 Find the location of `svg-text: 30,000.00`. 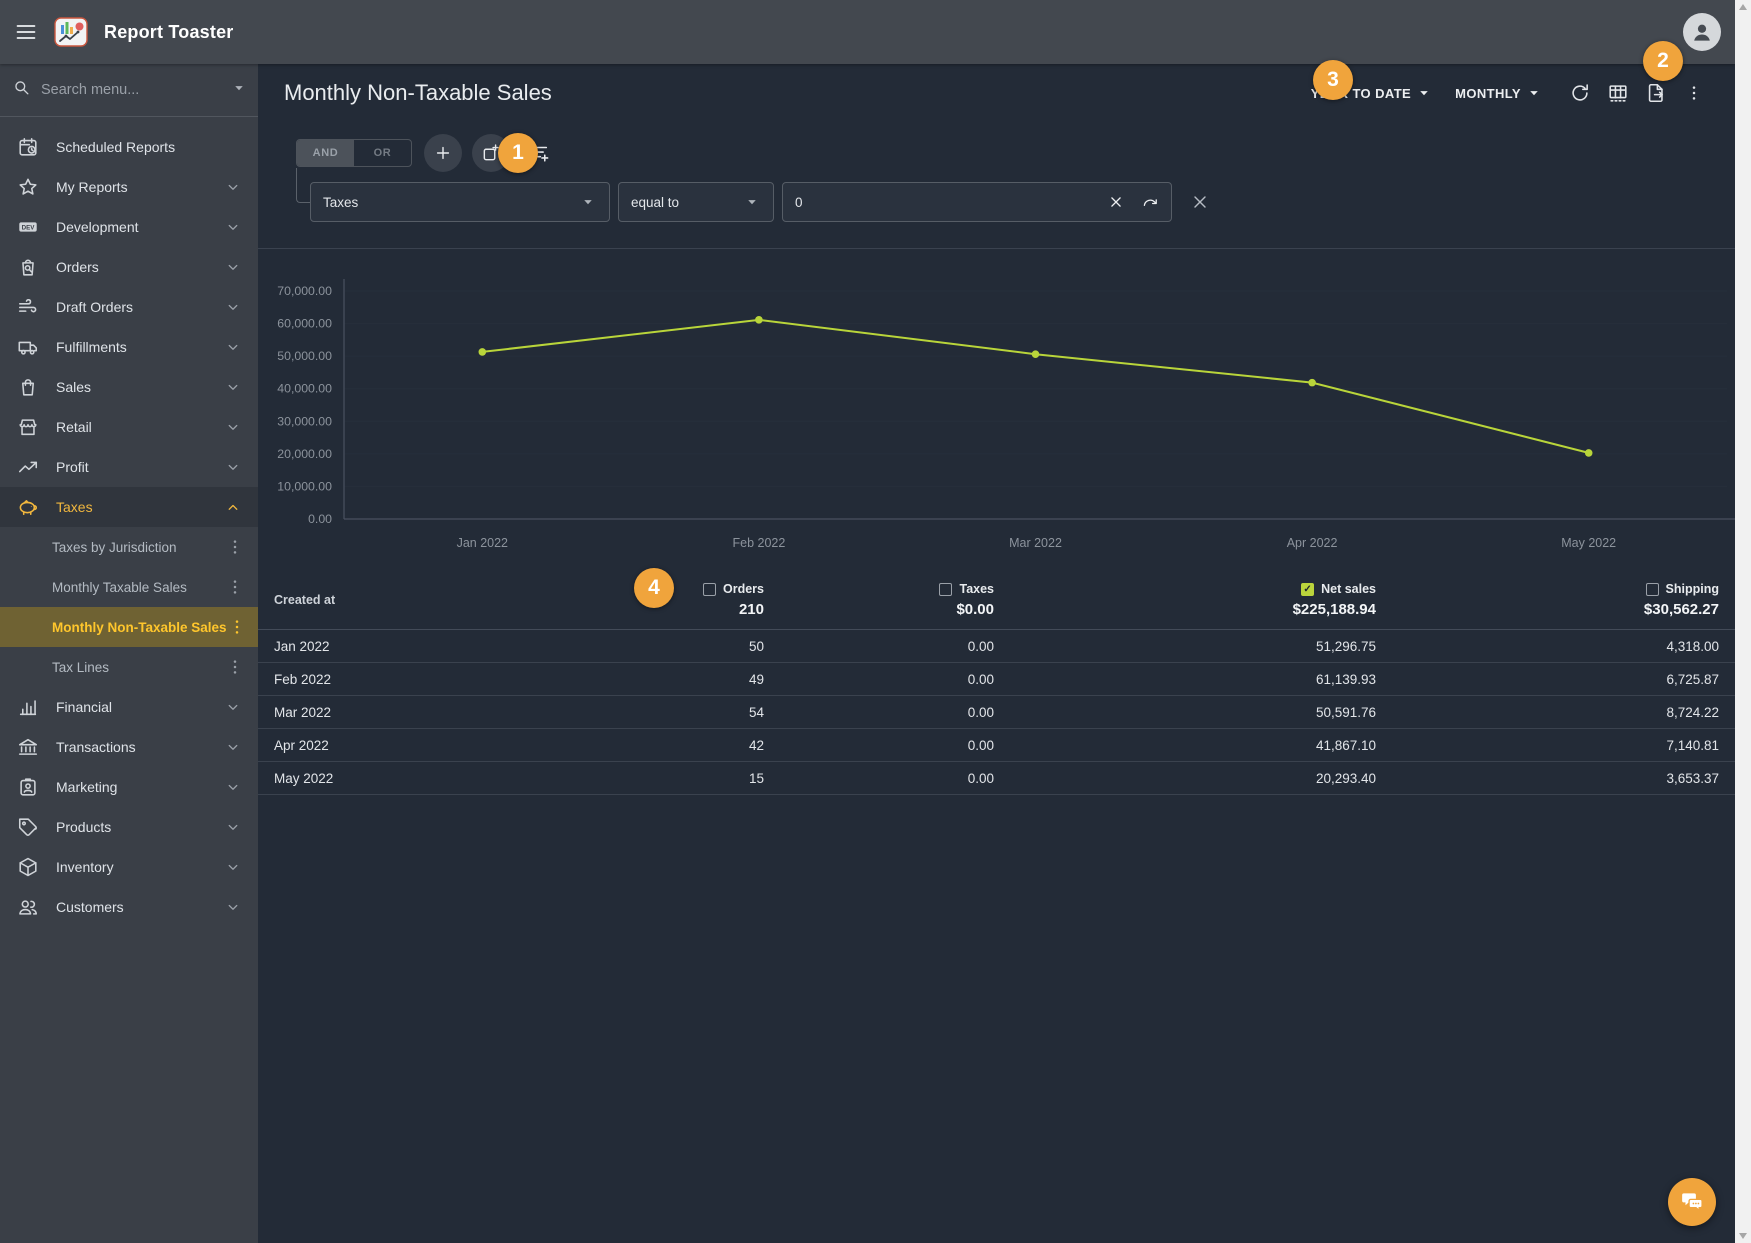

svg-text: 30,000.00 is located at coordinates (304, 421).